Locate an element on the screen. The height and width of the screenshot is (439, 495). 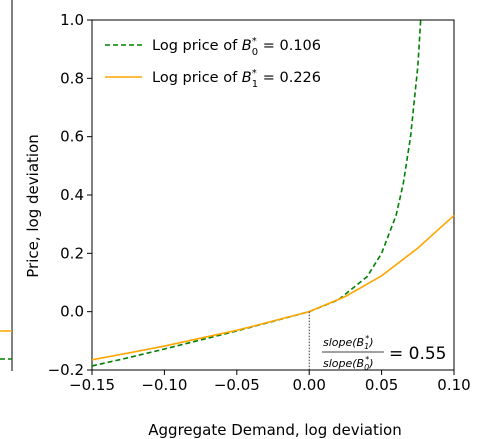
slope-ratio-numerator: slope(B1*) is located at coordinates (348, 342).